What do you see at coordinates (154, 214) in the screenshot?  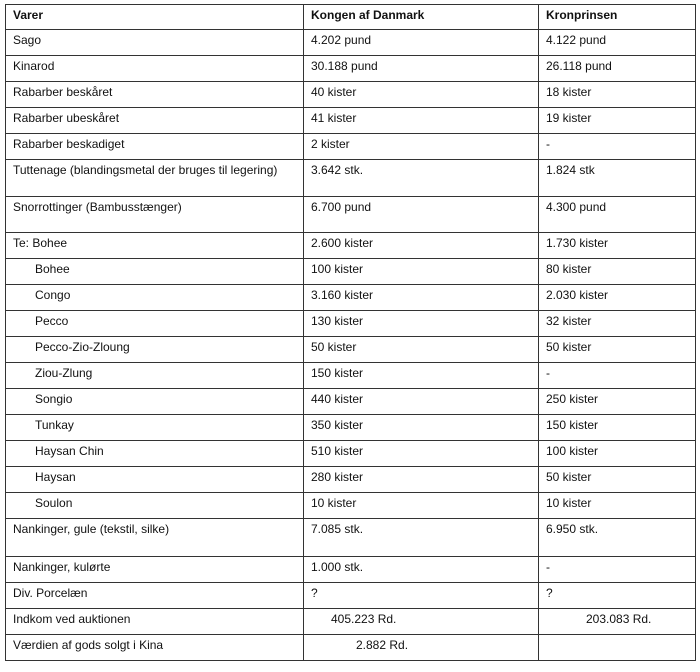 I see `item-cell: Snorrottinger (Bambusstænger)` at bounding box center [154, 214].